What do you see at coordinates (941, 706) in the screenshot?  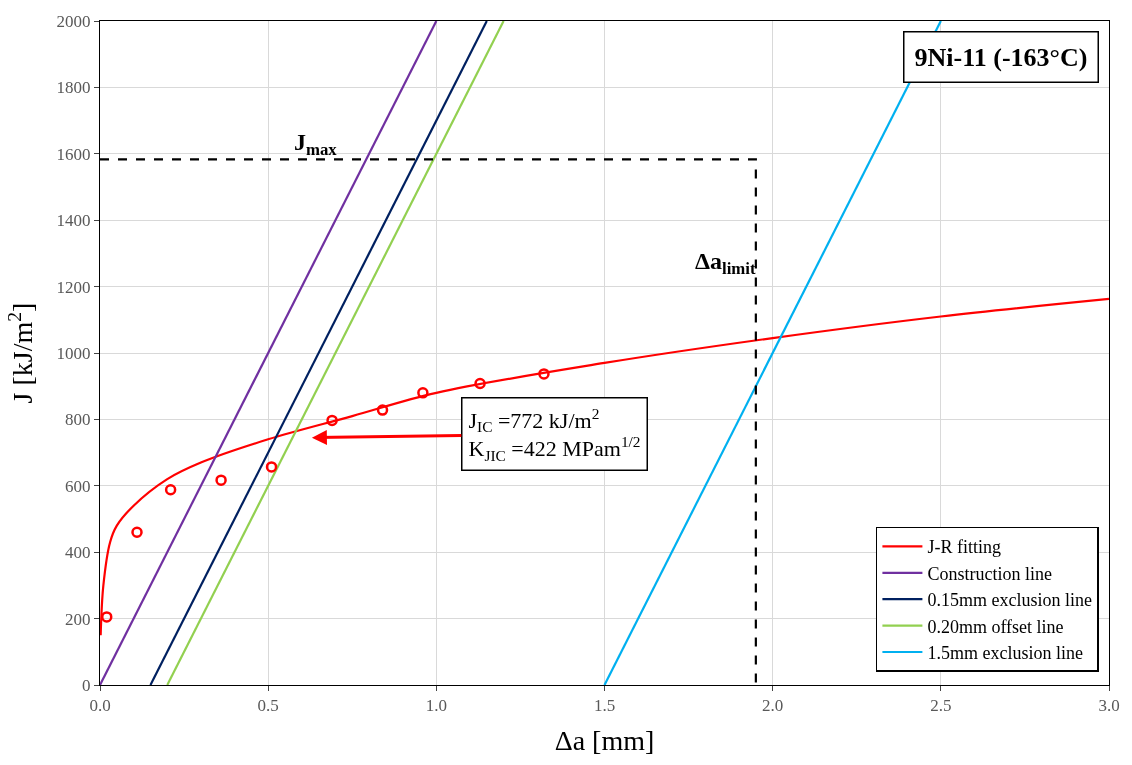 I see `x-tick-label: 2.5` at bounding box center [941, 706].